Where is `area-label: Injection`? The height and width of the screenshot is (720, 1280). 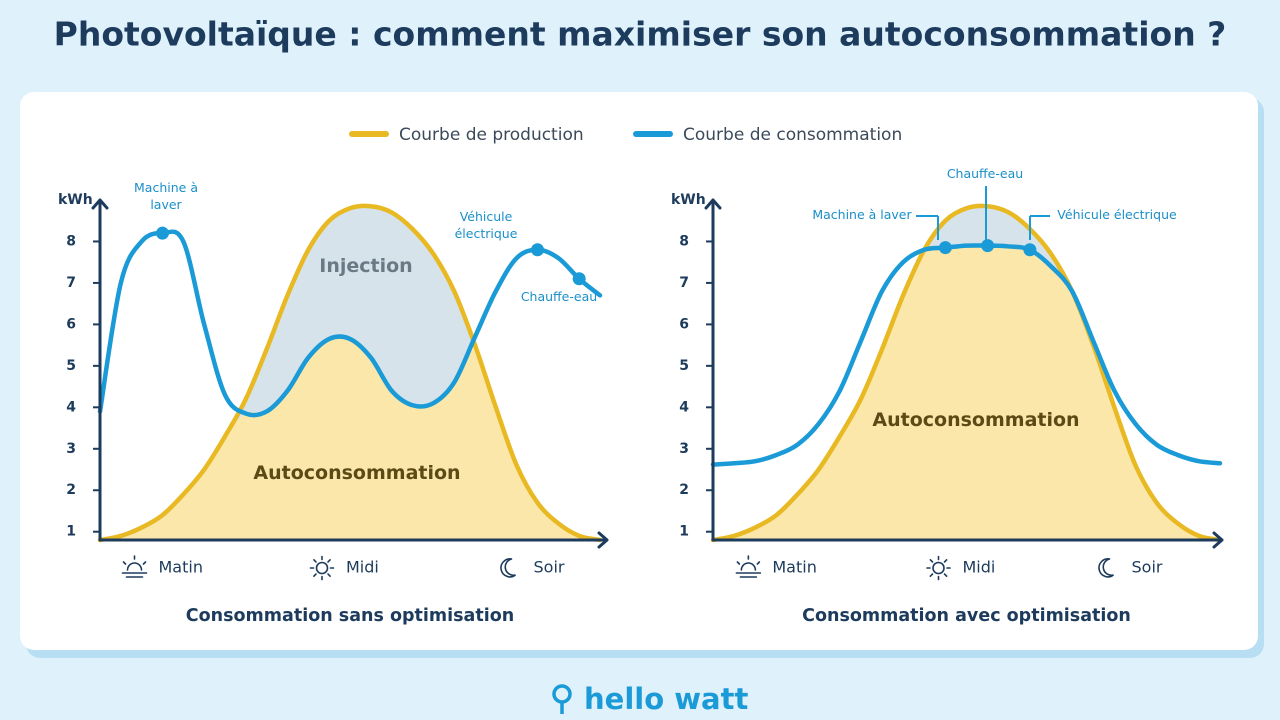
area-label: Injection is located at coordinates (366, 266).